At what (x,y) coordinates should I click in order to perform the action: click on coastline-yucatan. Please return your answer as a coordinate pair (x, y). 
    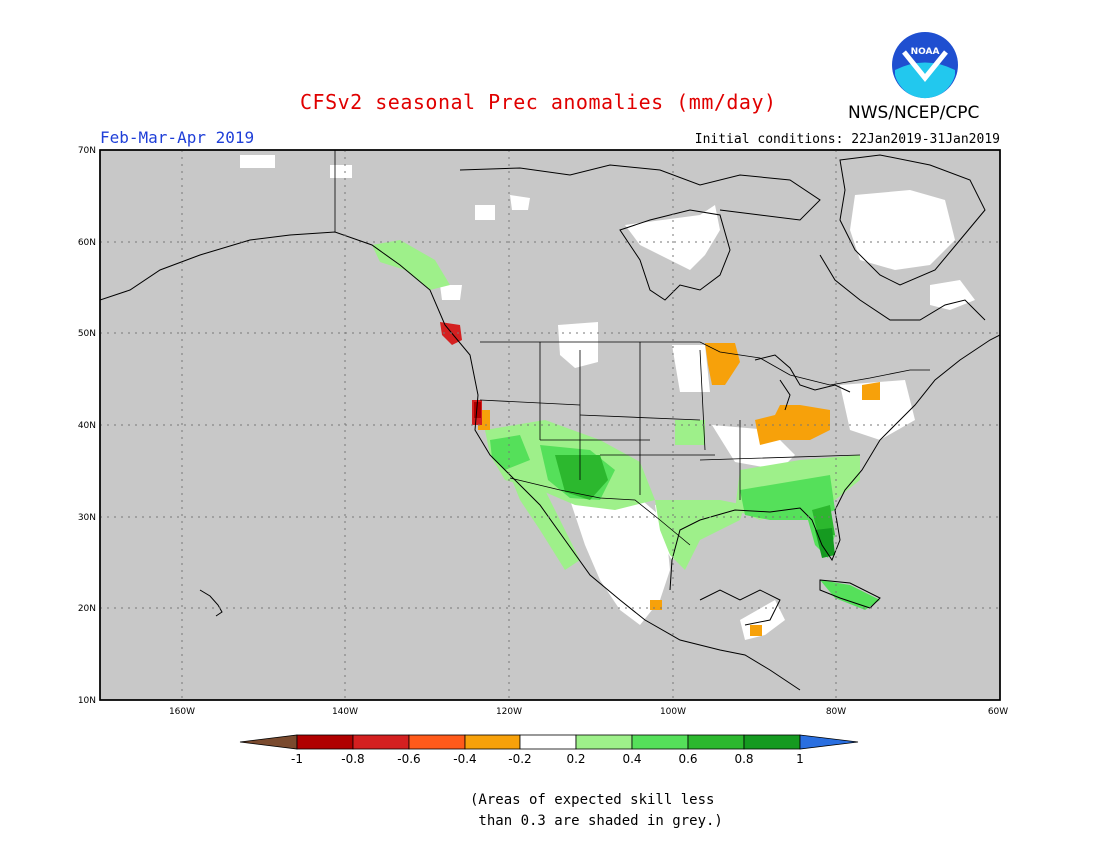
    Looking at the image, I should click on (740, 607).